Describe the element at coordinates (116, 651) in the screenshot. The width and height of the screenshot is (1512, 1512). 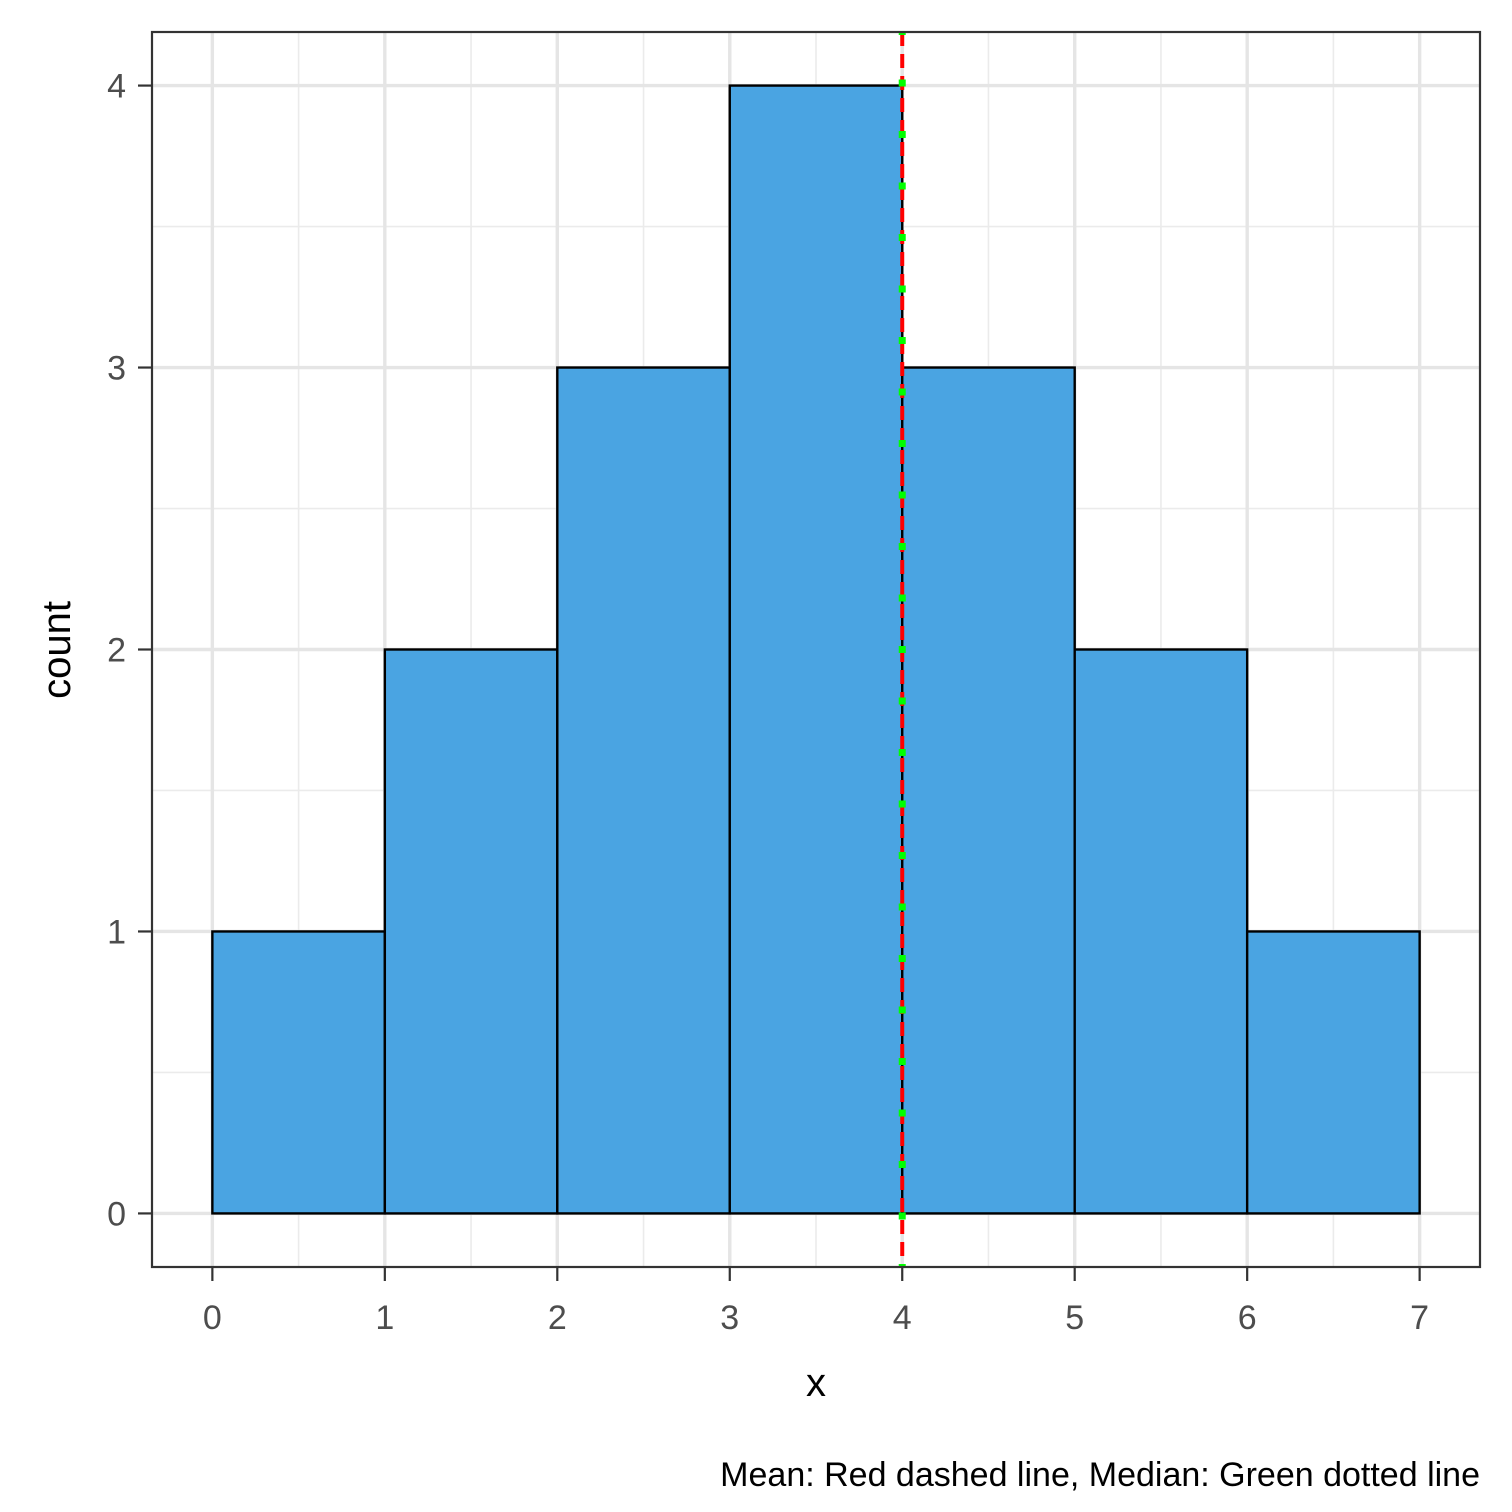
I see `y-tick-label: 2` at that location.